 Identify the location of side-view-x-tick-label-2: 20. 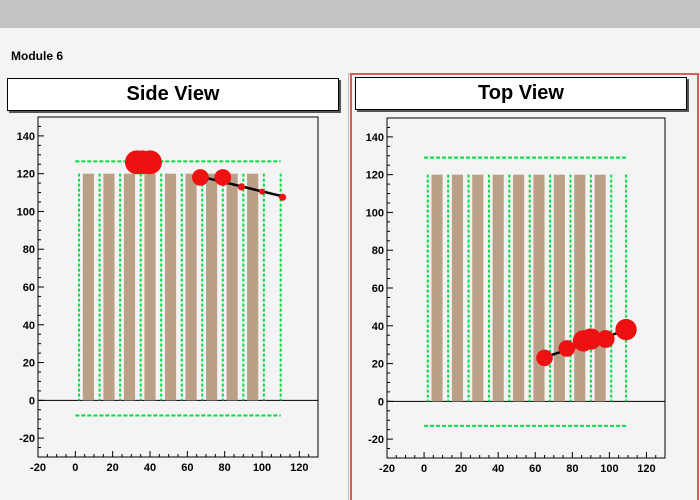
(113, 468).